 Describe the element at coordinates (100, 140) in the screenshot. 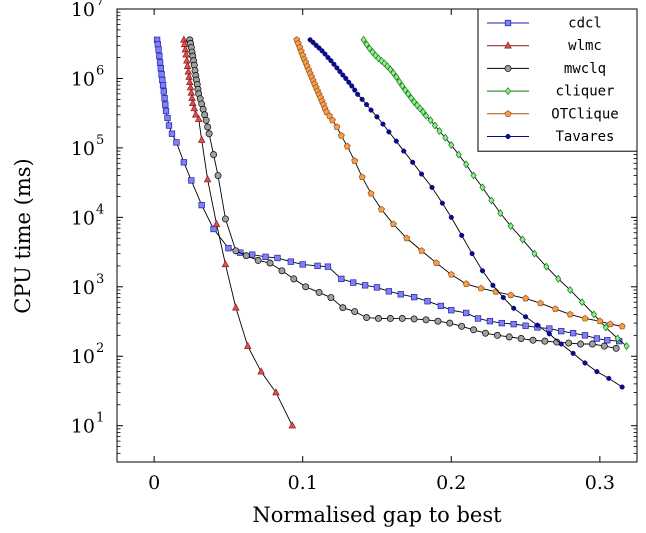

I see `y-tick-exponent: 5` at that location.